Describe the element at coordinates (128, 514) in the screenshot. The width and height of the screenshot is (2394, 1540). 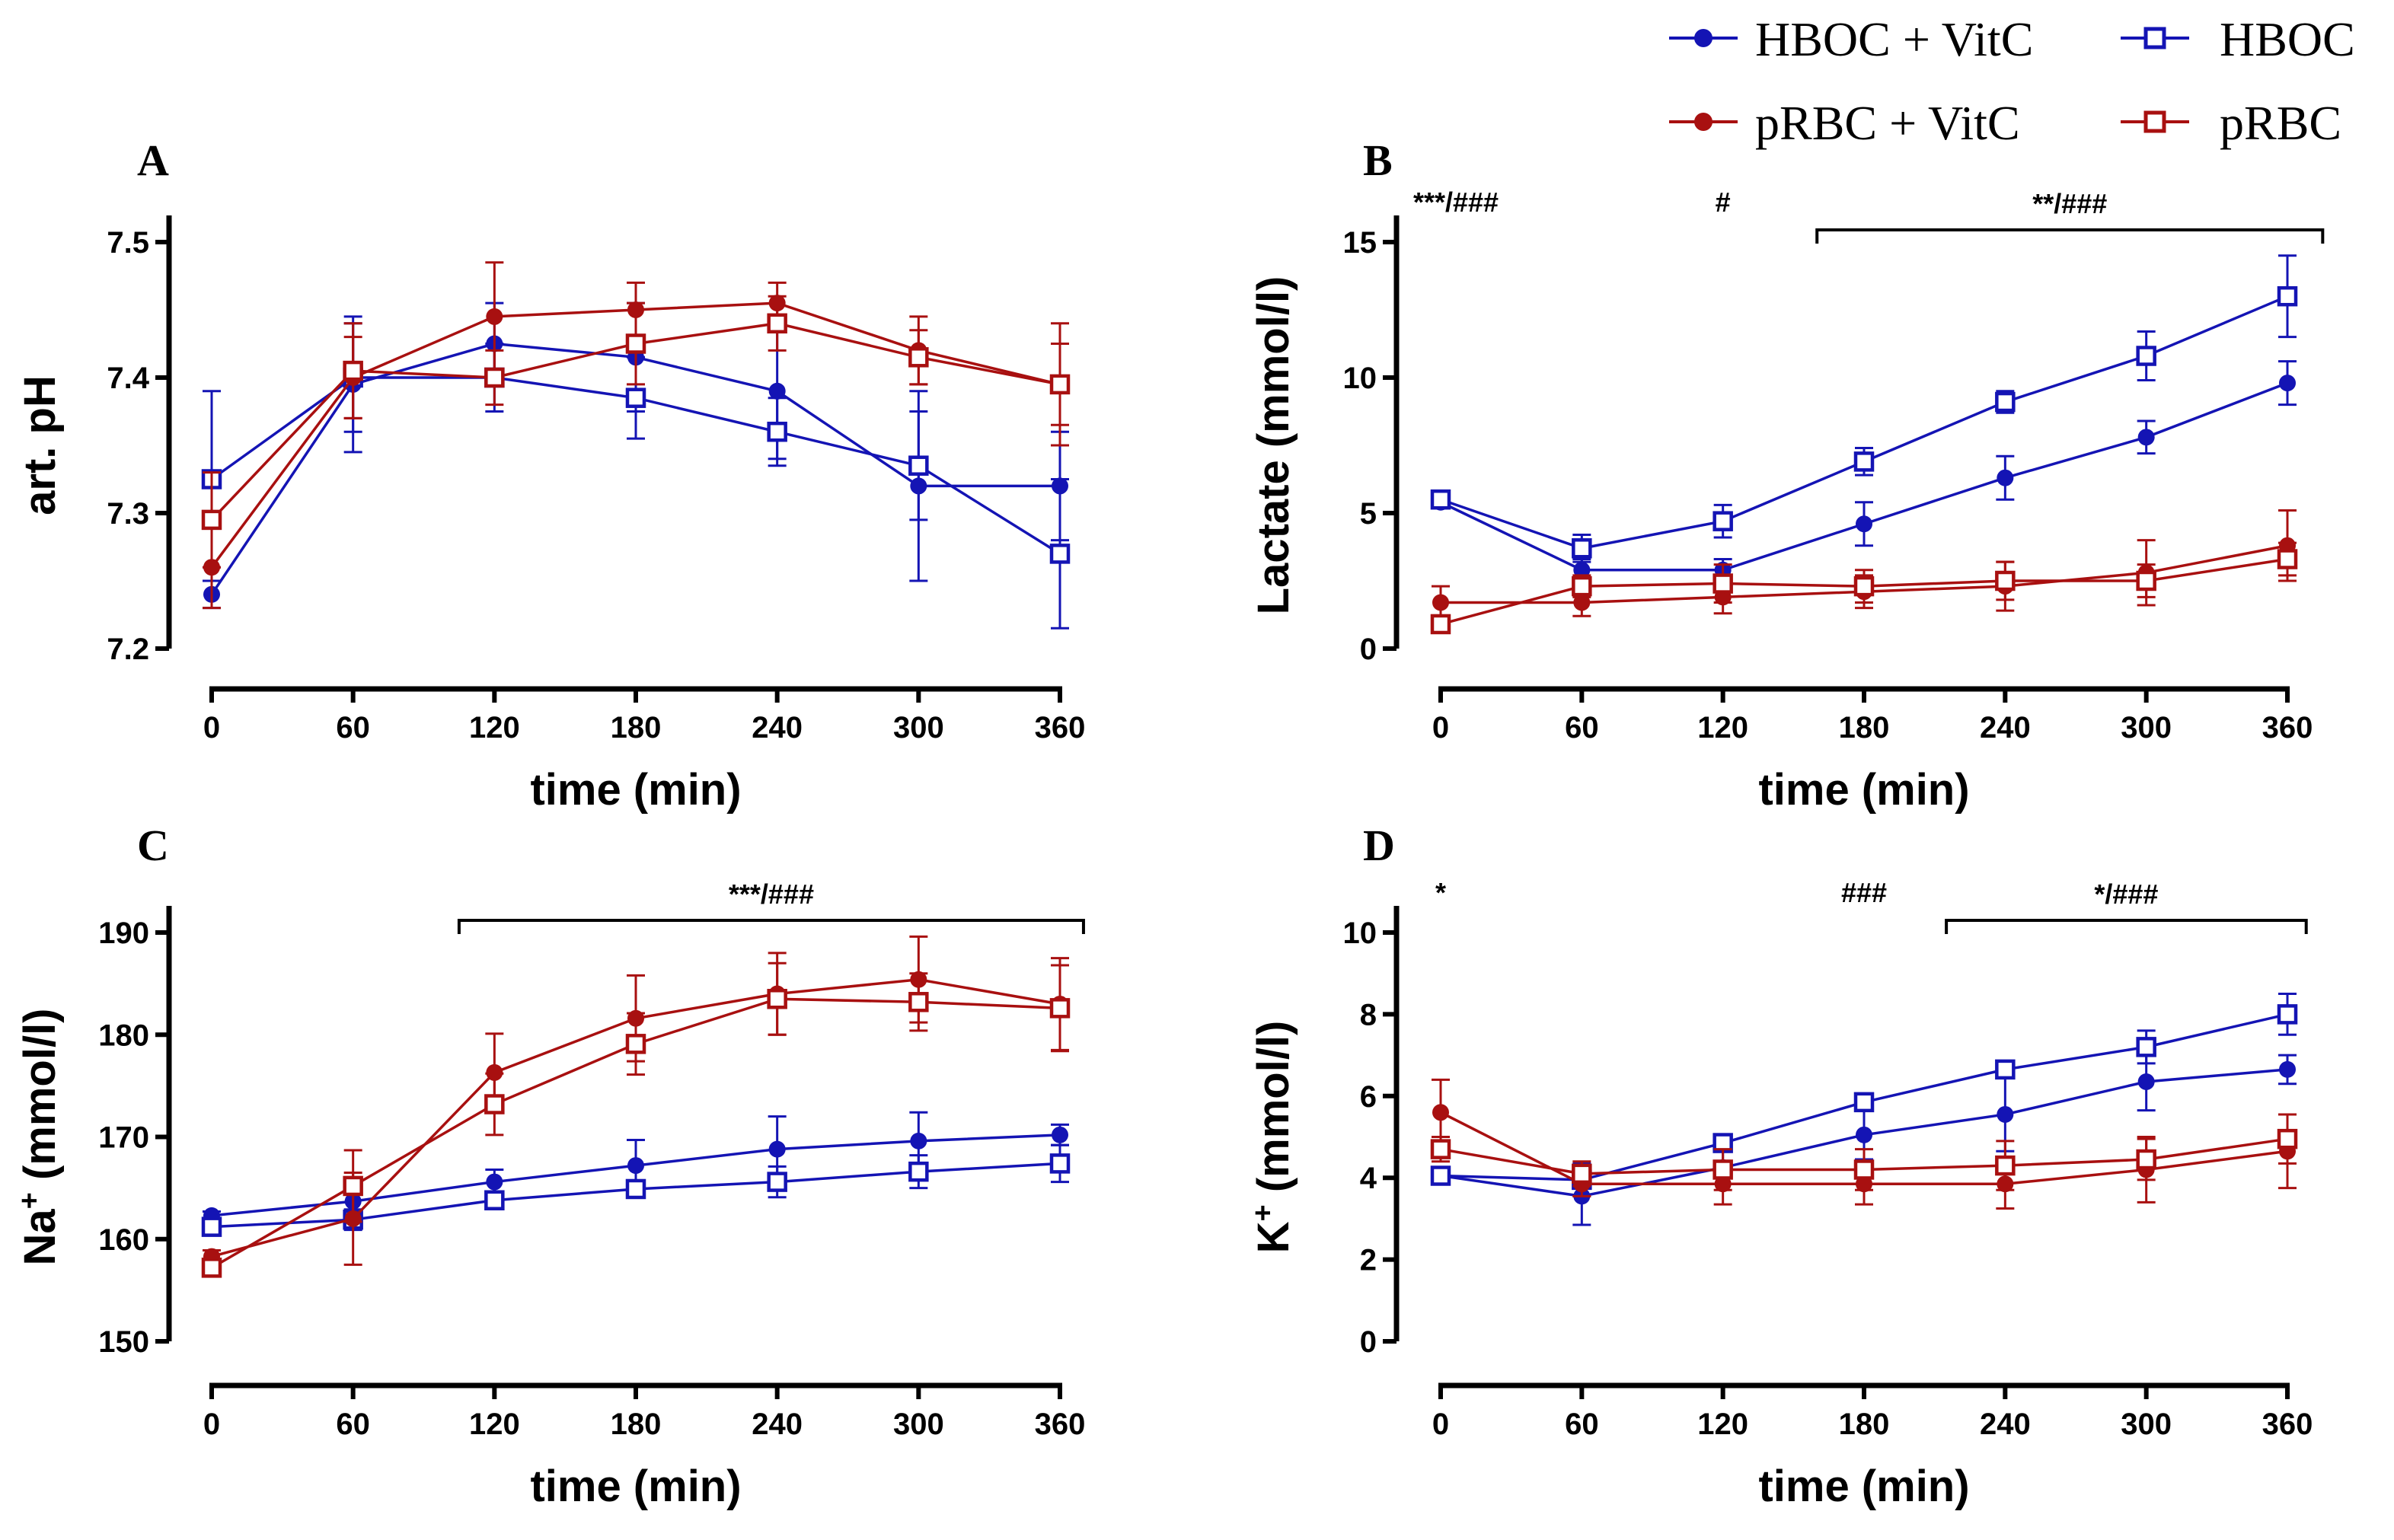
I see `y-tick-label: 7.3` at that location.